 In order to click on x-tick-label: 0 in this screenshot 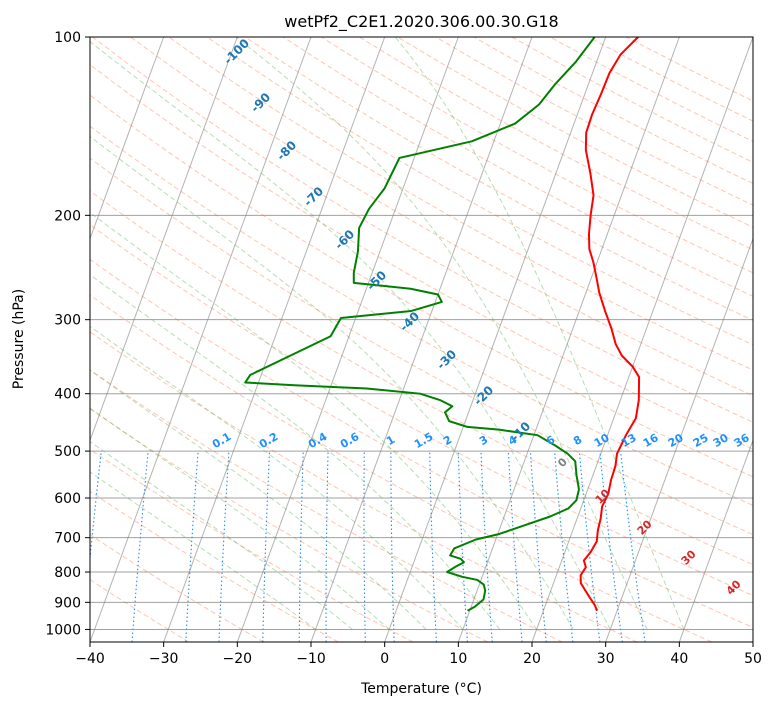, I will do `click(384, 659)`.